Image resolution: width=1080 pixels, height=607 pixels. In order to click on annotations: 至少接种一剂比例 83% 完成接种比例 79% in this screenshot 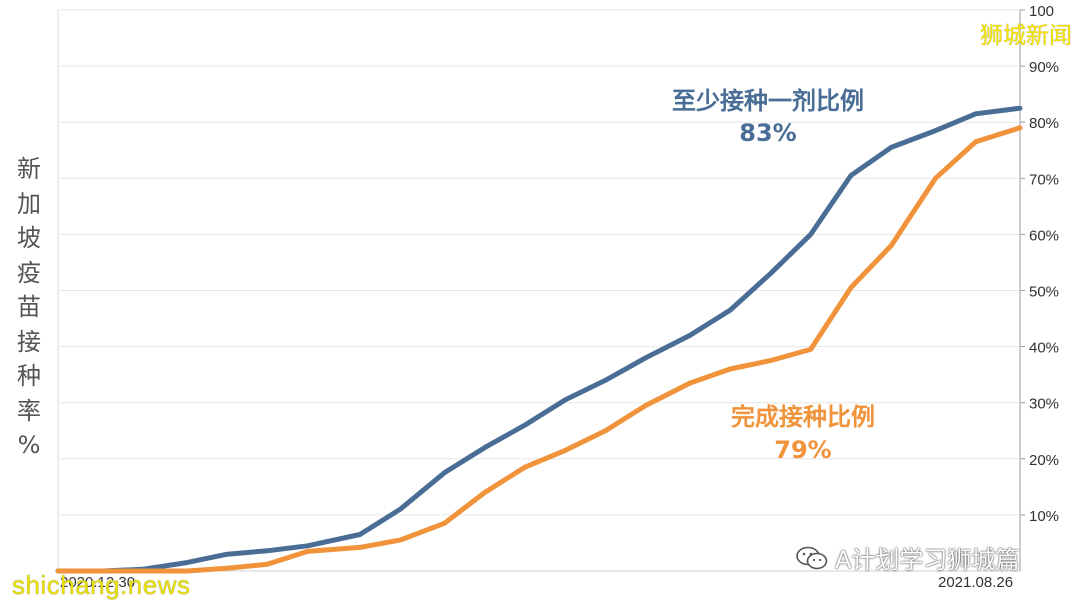, I will do `click(773, 275)`.